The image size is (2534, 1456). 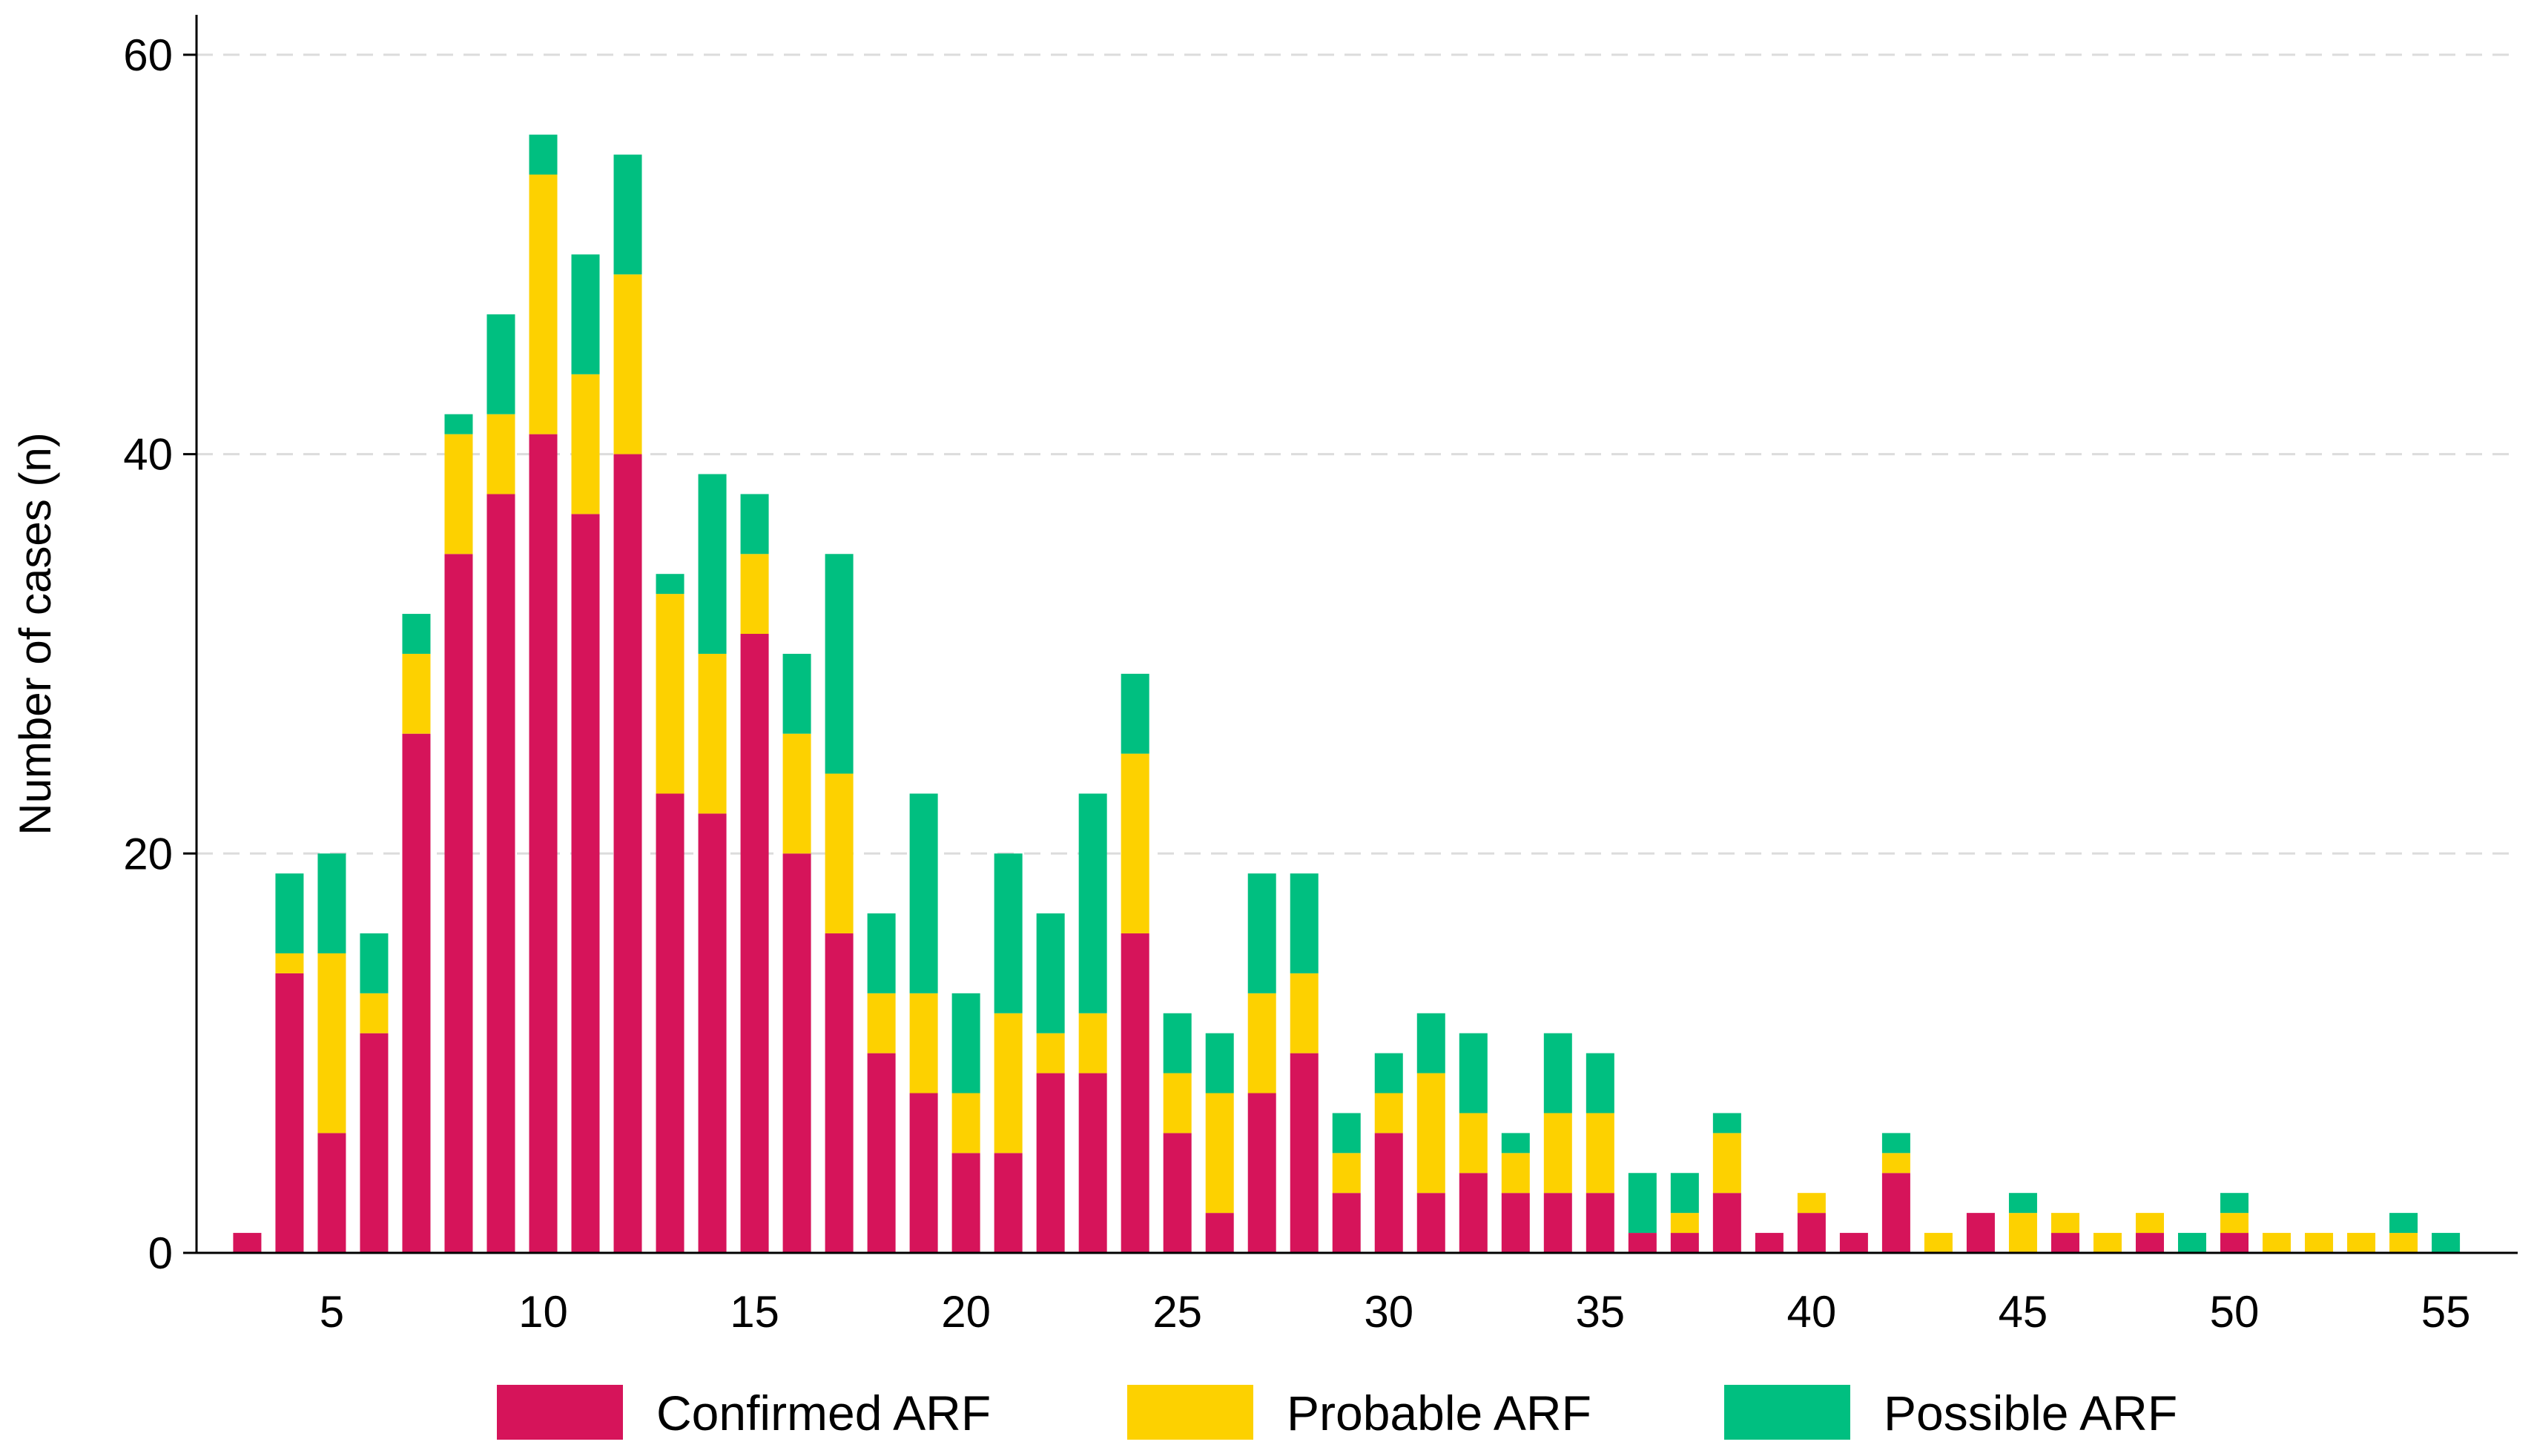 I want to click on x-tick-label: 15, so click(x=755, y=1312).